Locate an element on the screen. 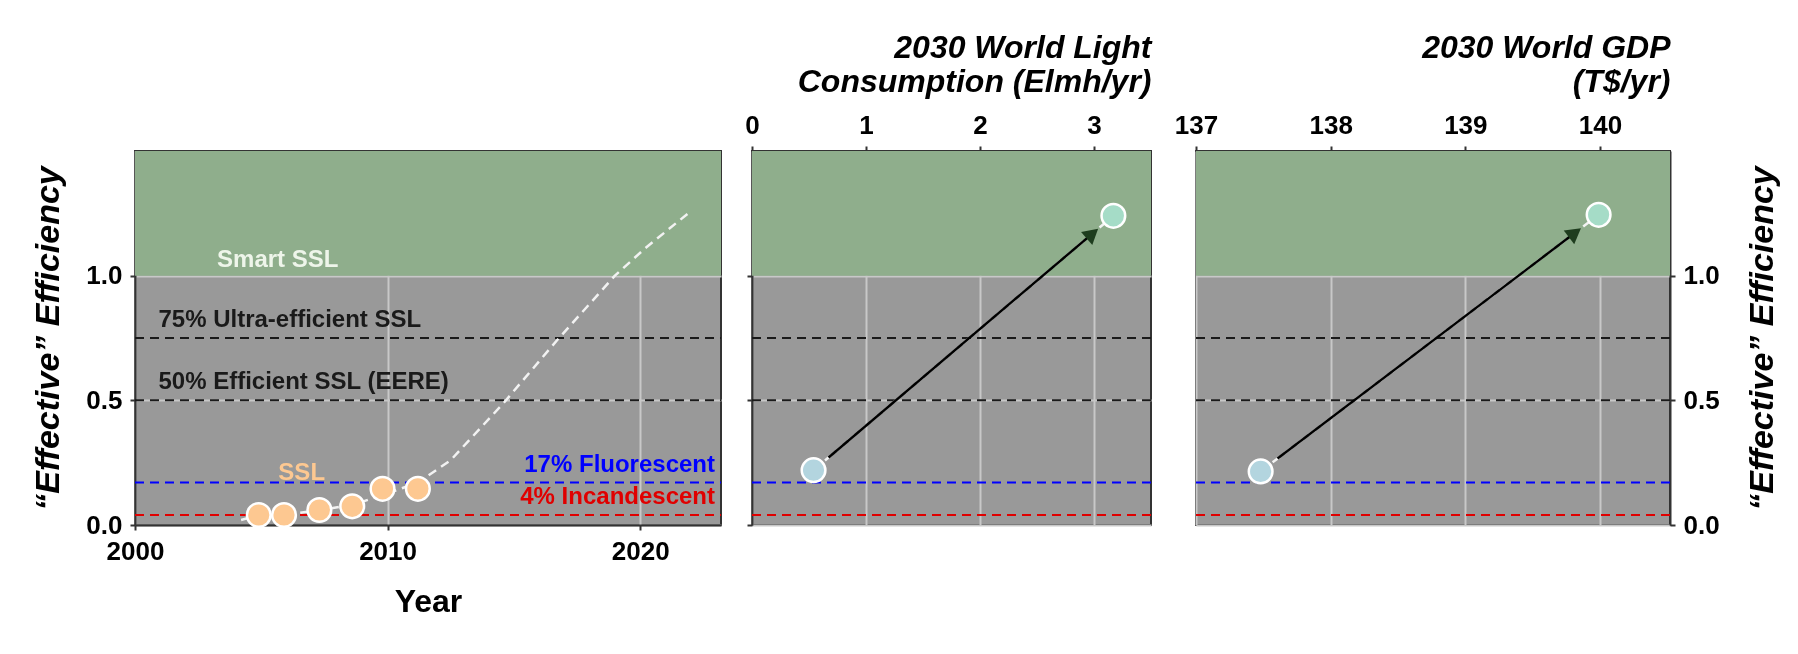 This screenshot has width=1798, height=654. x-tick-label: 139 is located at coordinates (1466, 124).